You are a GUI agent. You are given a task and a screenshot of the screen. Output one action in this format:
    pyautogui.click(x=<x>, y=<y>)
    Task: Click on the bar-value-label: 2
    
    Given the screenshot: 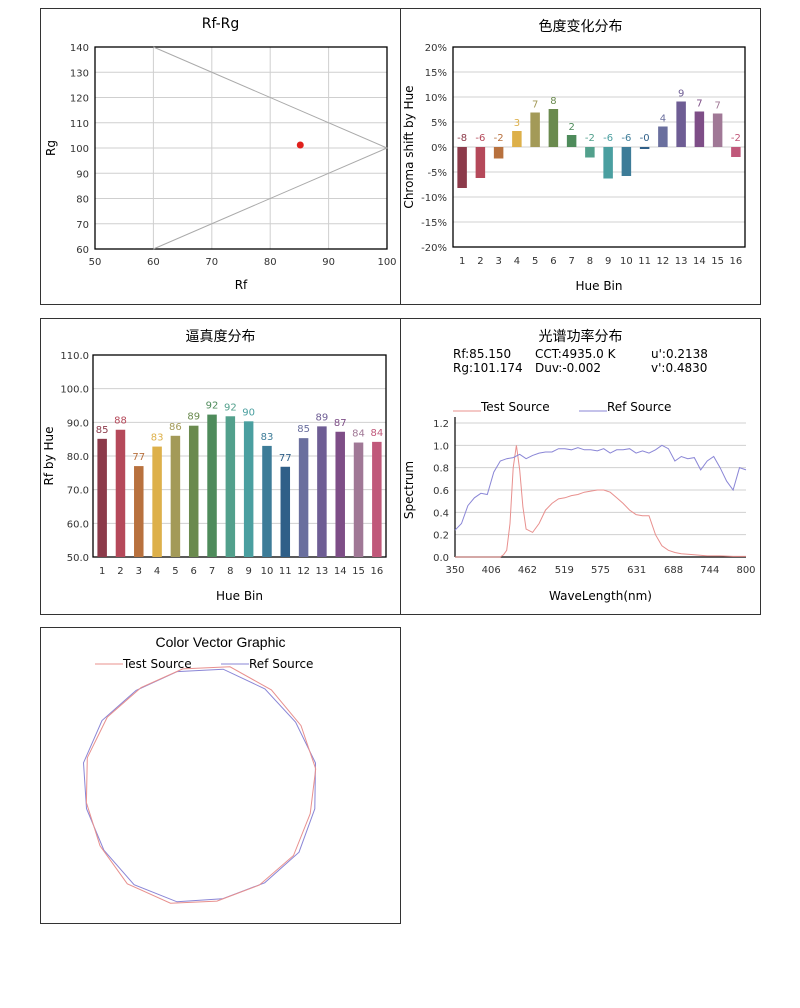 What is the action you would take?
    pyautogui.click(x=571, y=127)
    